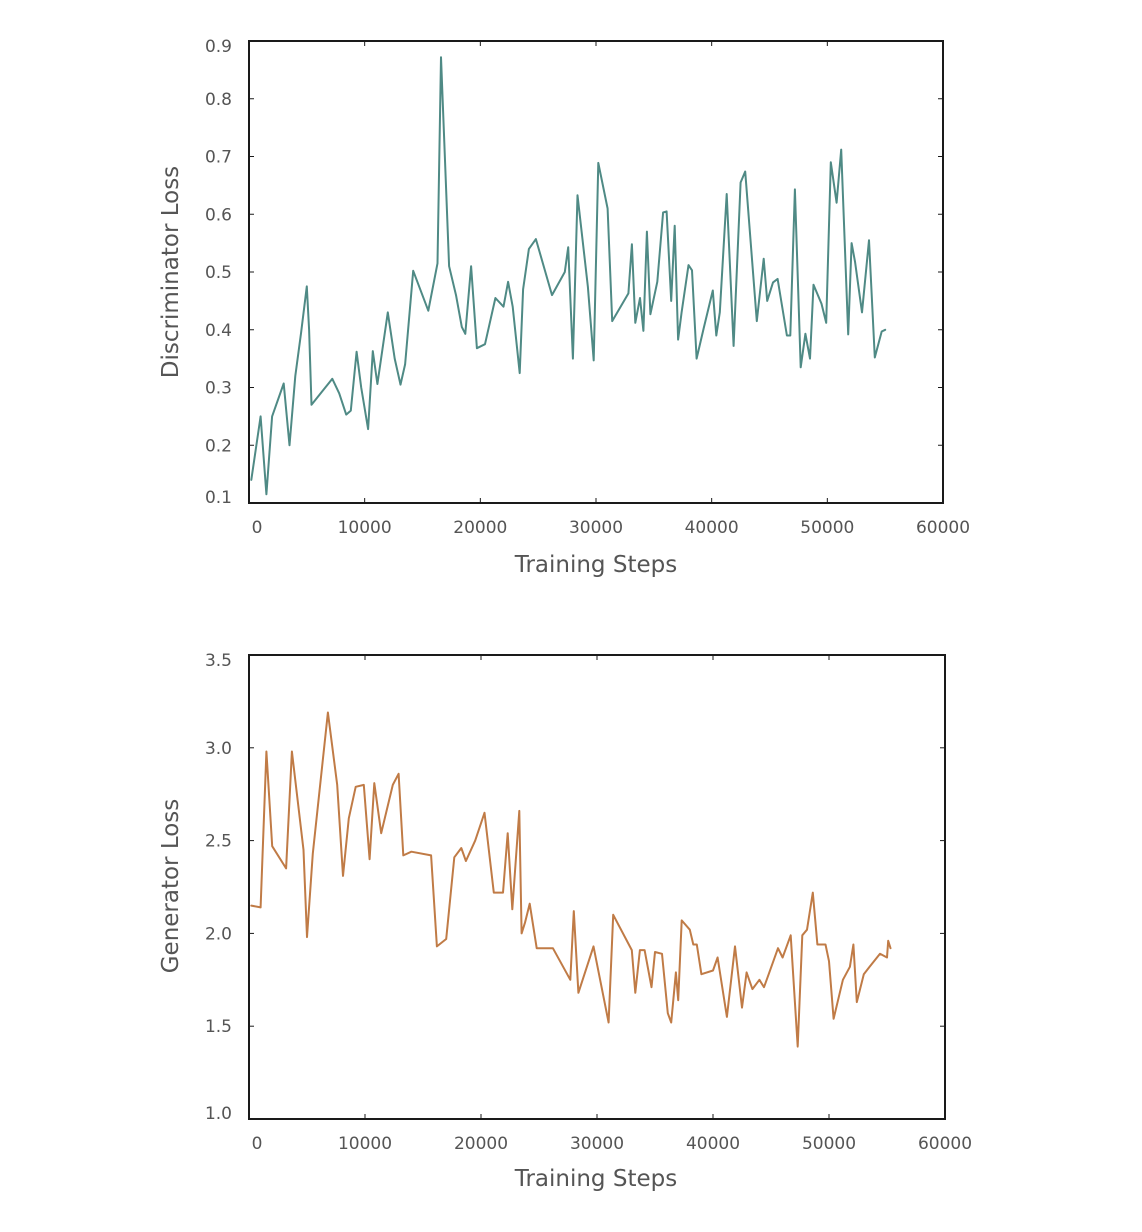  Describe the element at coordinates (218, 446) in the screenshot. I see `y-tick-label: 0.2` at that location.